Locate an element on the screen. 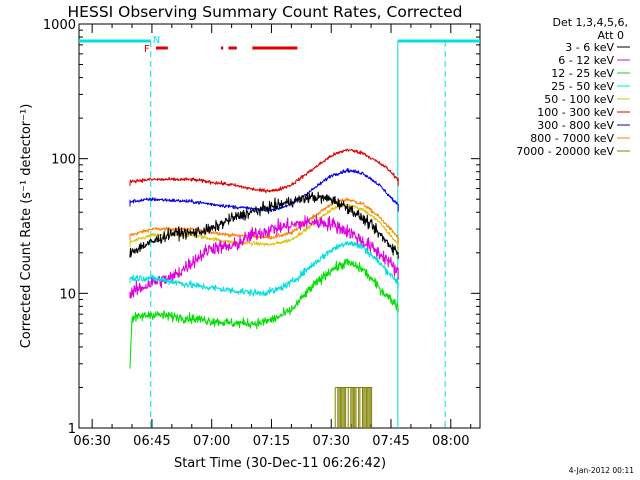 The width and height of the screenshot is (640, 480). legend-entry-label: 6 - 12 keV is located at coordinates (586, 60).